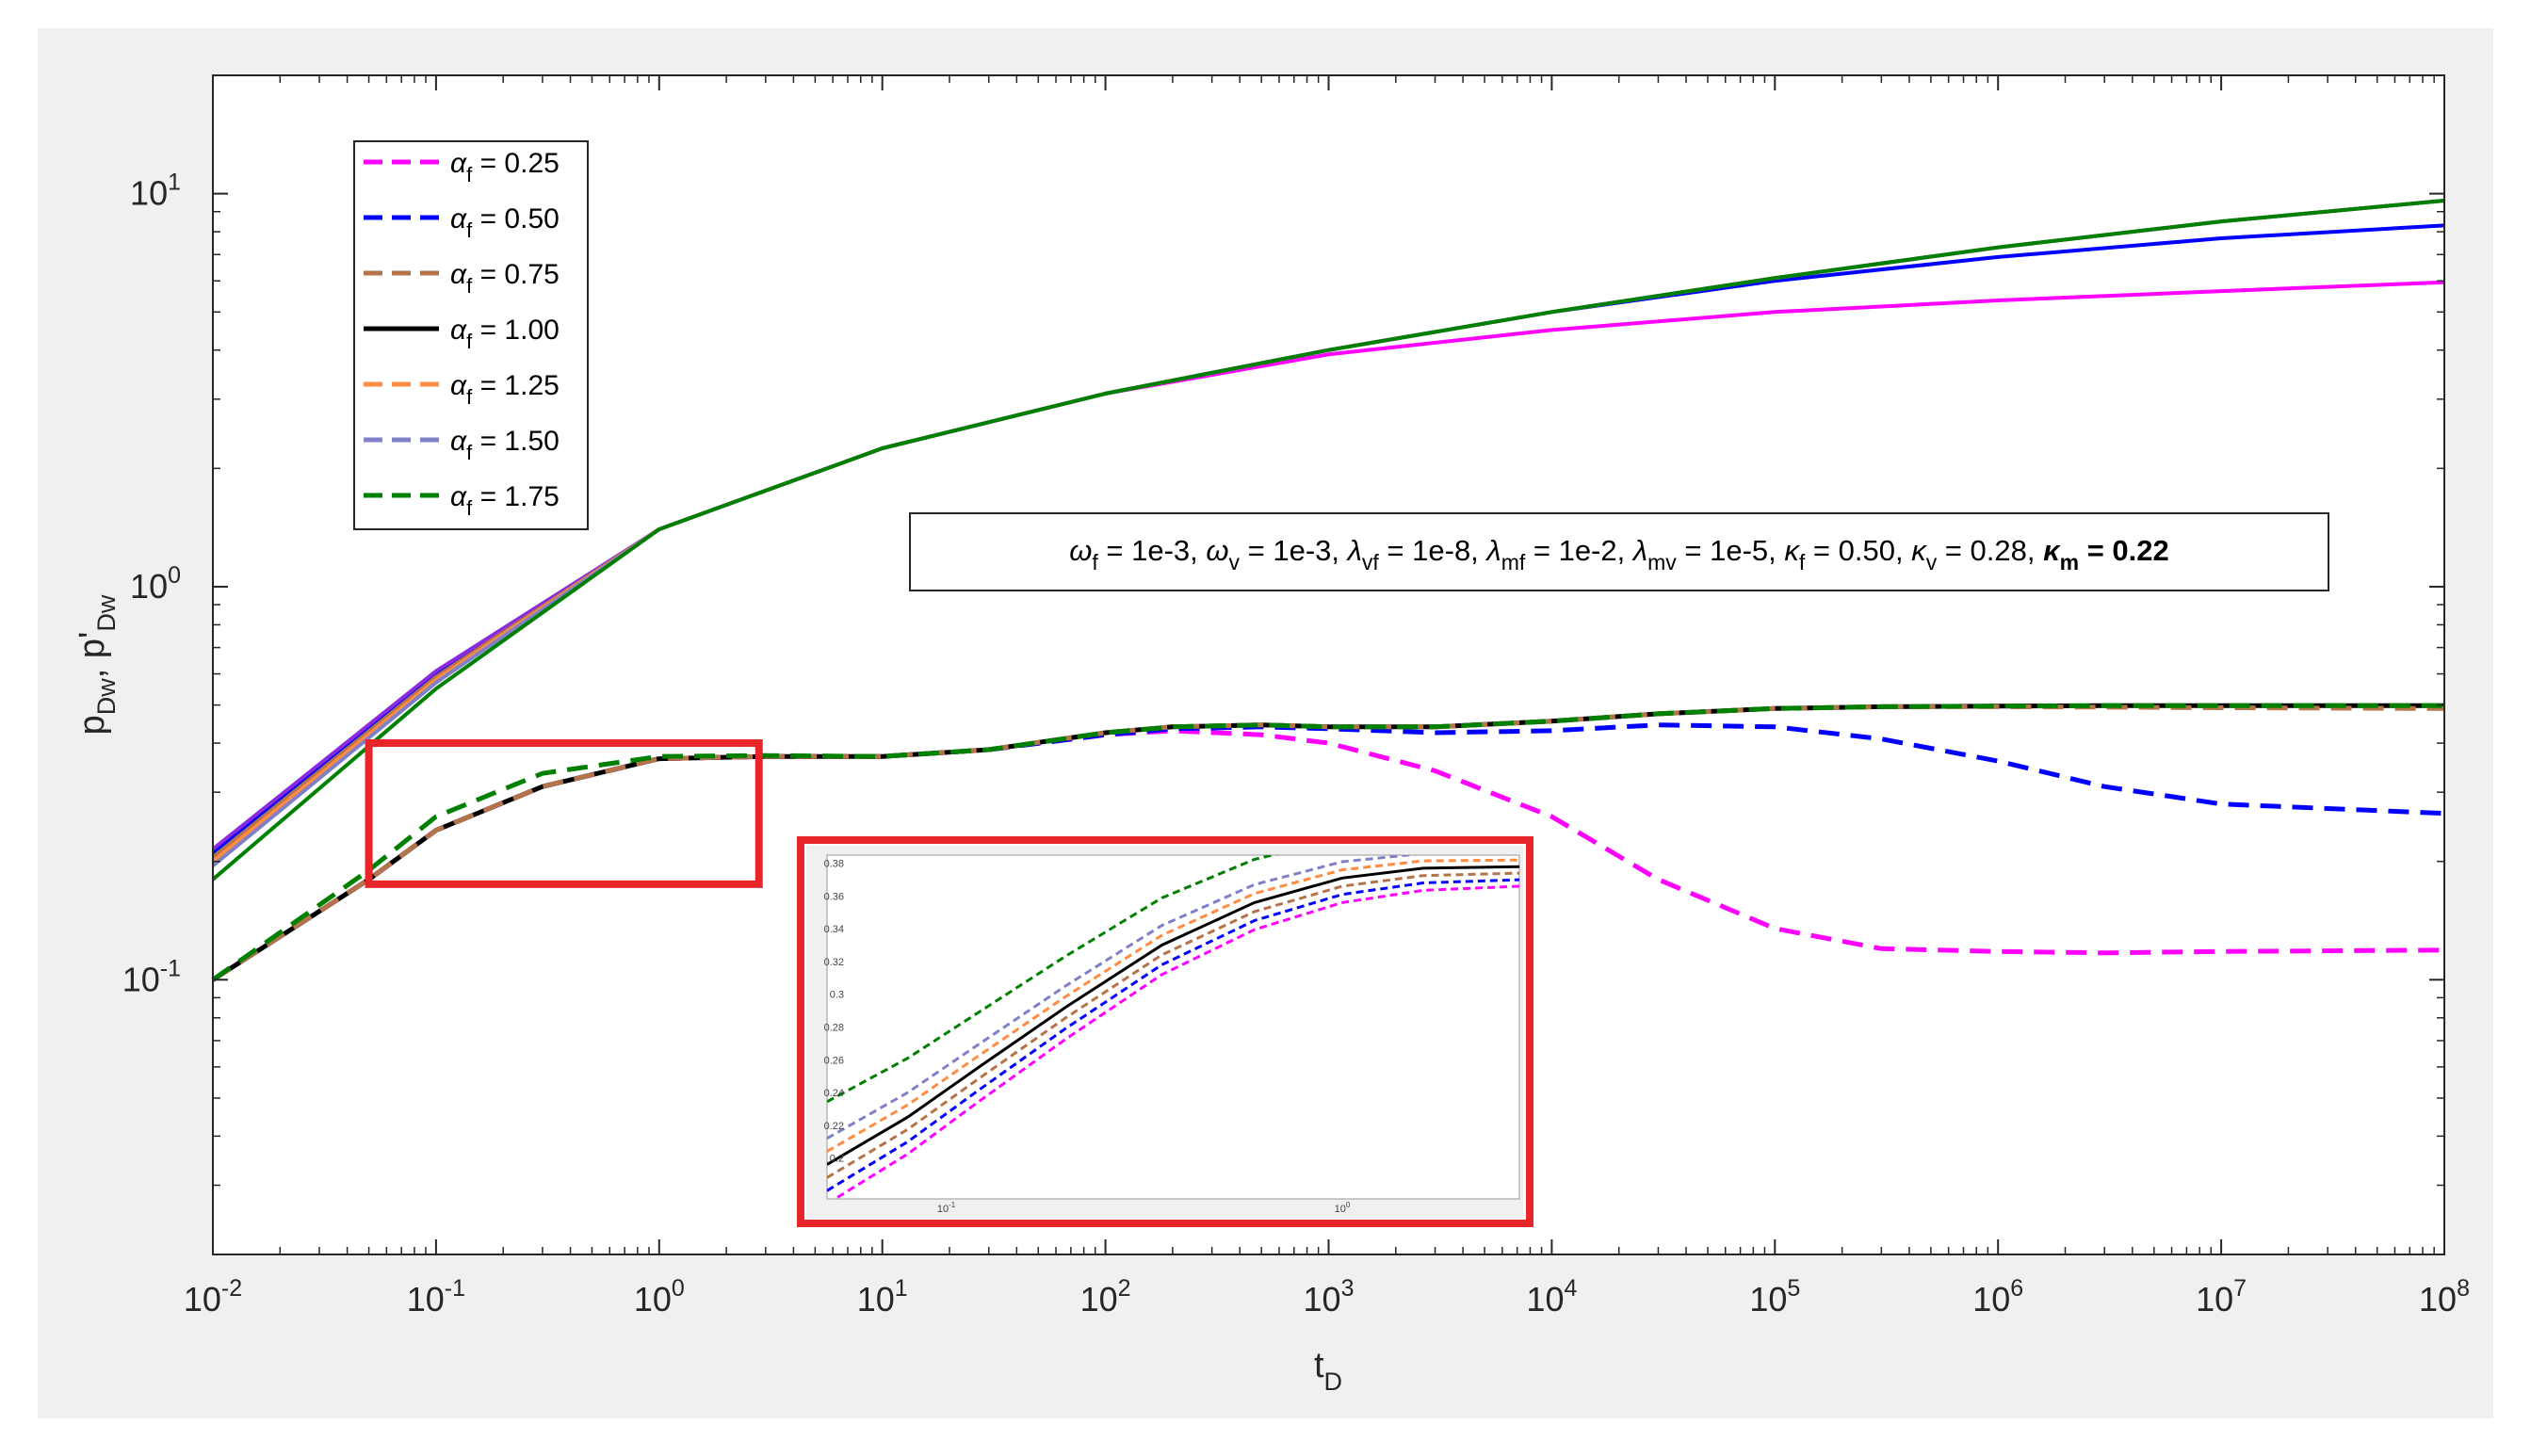  Describe the element at coordinates (659, 1296) in the screenshot. I see `x-tick-label: 10⁰` at that location.